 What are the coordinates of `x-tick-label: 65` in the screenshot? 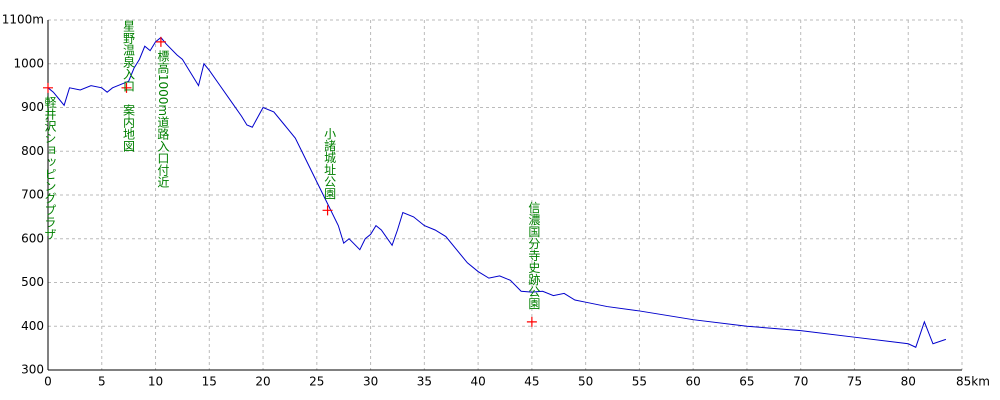 It's located at (746, 382).